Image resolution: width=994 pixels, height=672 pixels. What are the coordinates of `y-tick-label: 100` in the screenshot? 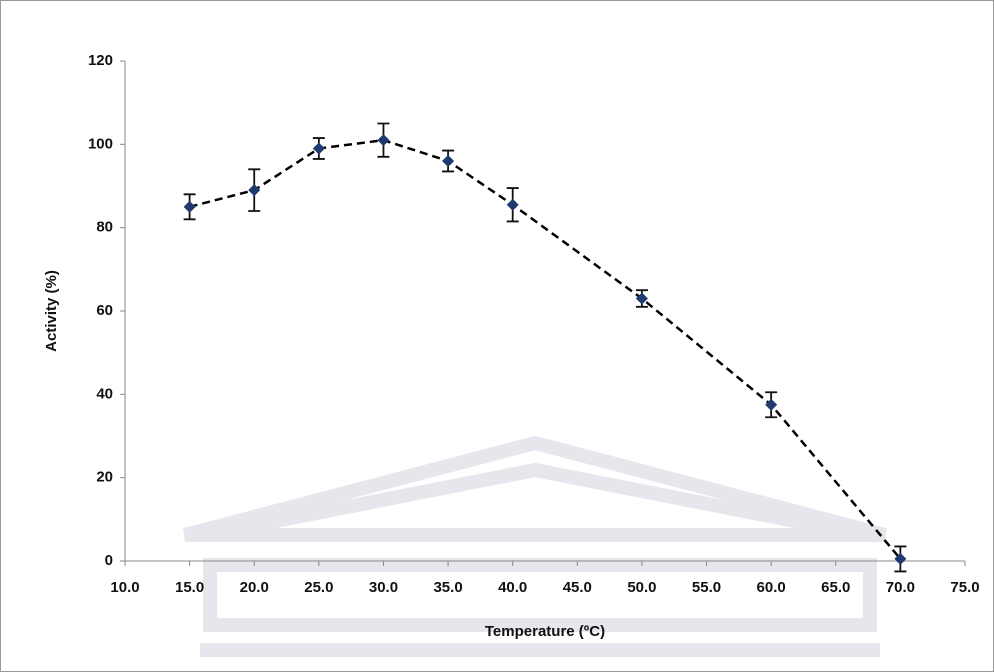 It's located at (100, 143).